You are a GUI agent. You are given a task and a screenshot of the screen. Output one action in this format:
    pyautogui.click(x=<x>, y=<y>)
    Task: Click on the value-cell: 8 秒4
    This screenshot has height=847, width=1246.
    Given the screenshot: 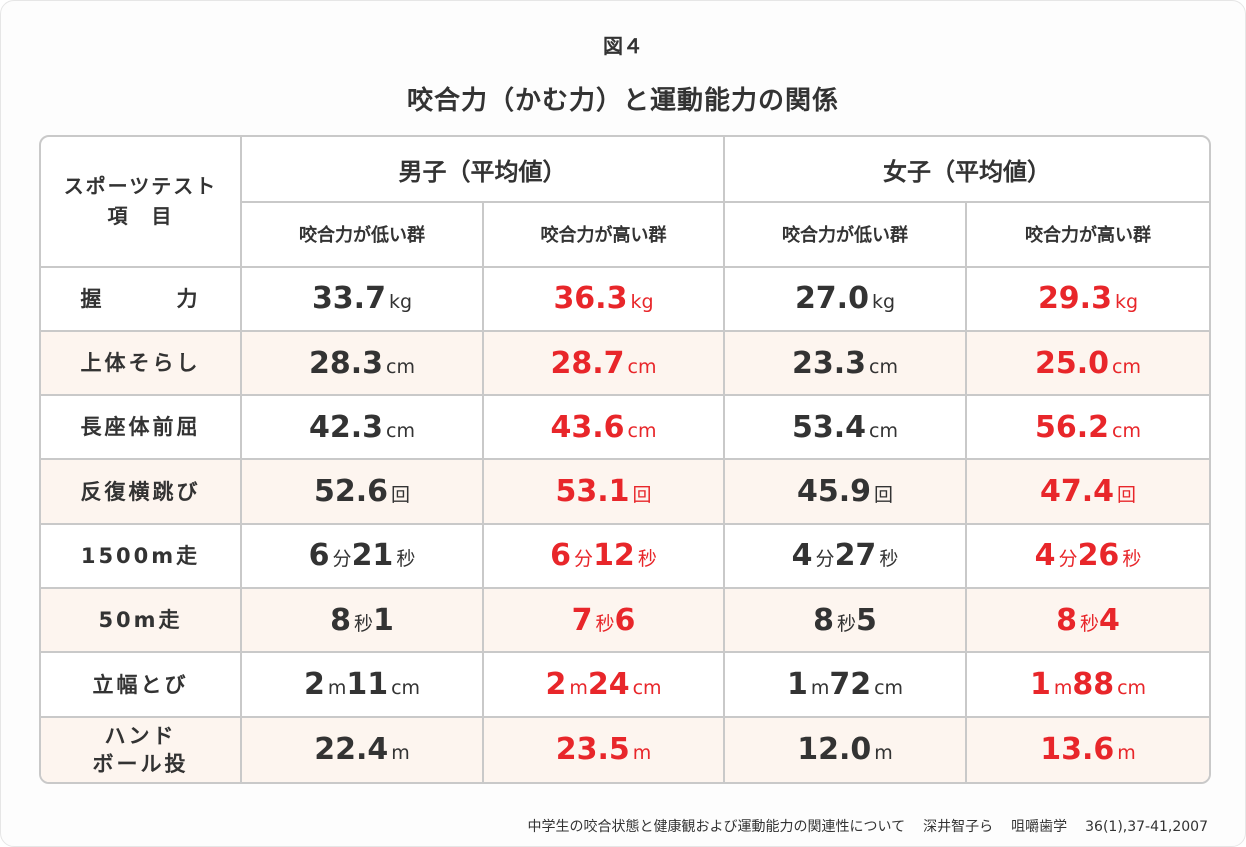 What is the action you would take?
    pyautogui.click(x=1088, y=621)
    